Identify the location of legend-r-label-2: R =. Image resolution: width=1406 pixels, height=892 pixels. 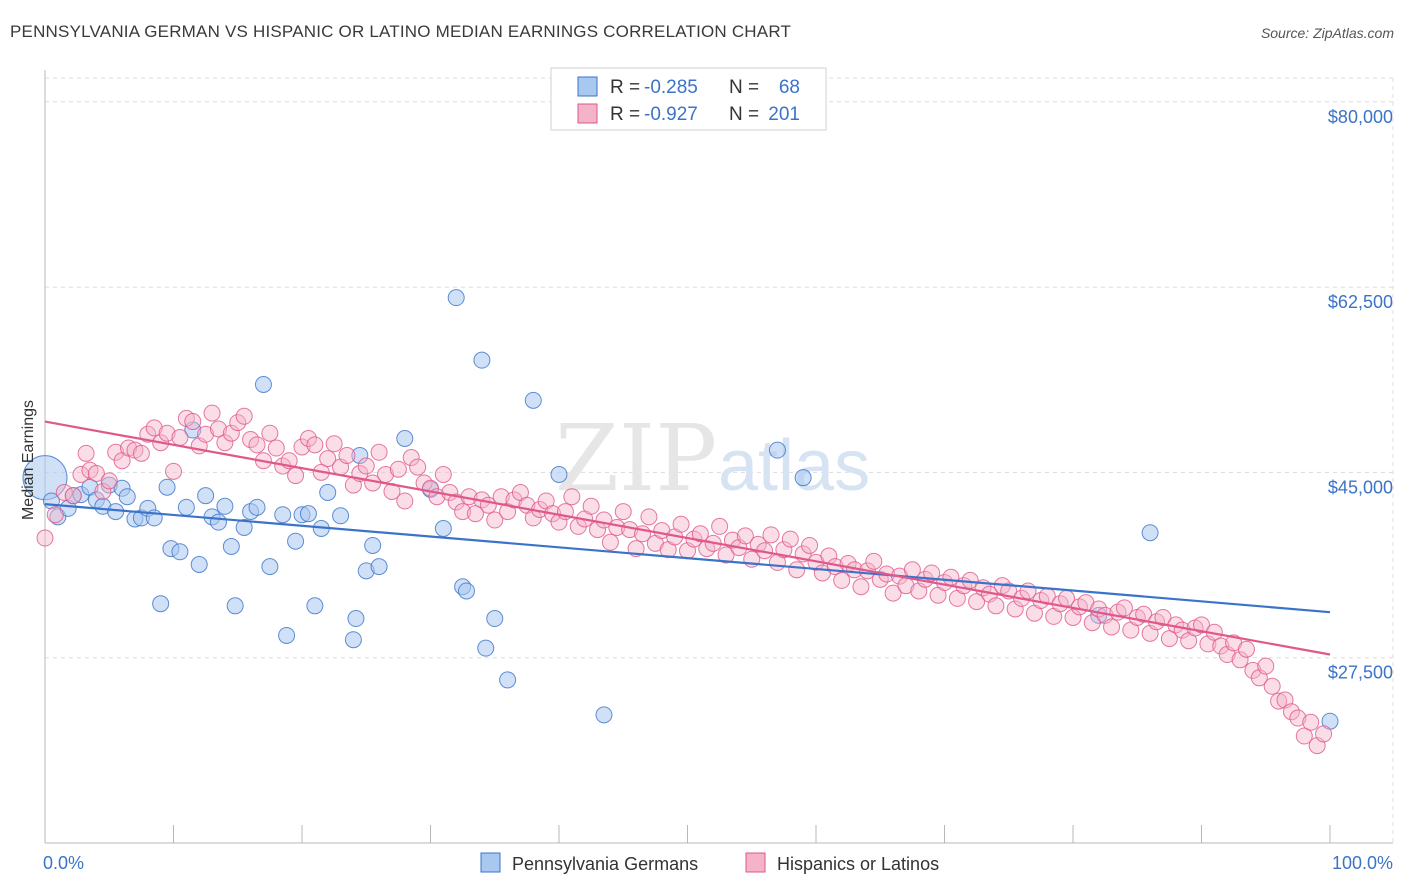
(625, 114).